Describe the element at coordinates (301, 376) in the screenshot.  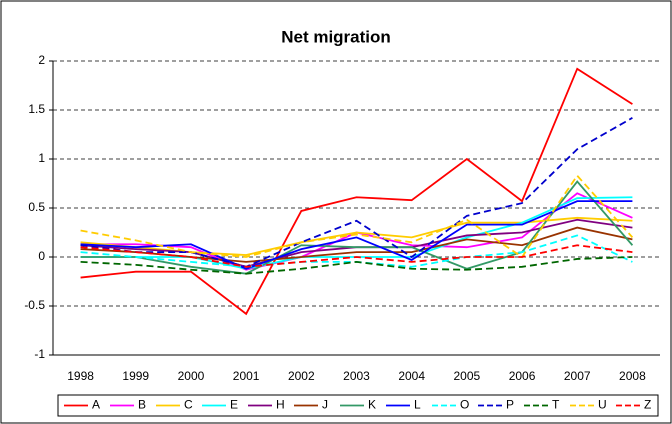
I see `x-tick-label: 2002` at that location.